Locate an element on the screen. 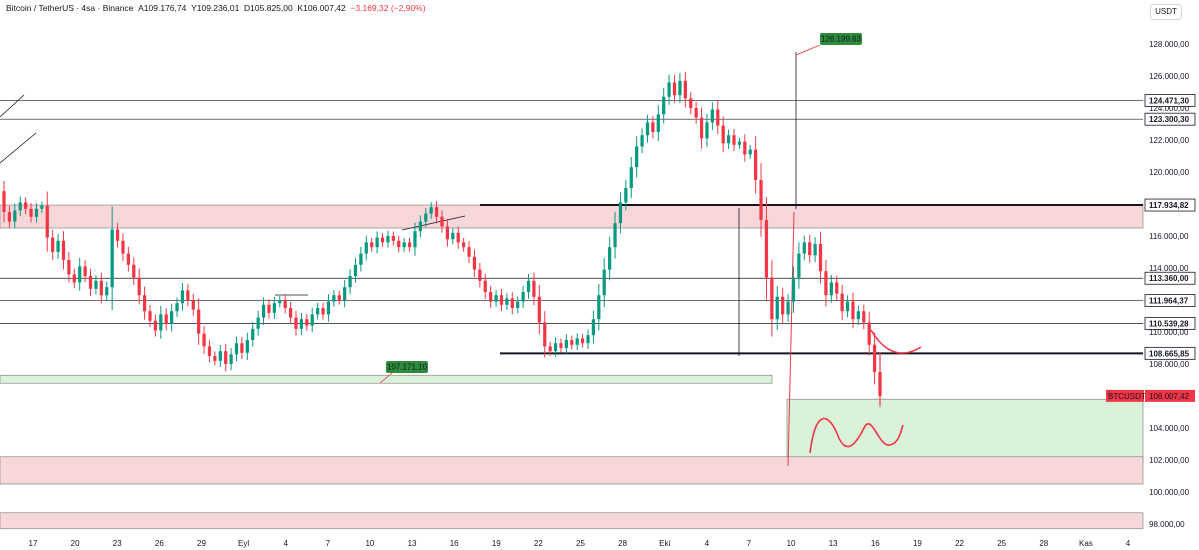 This screenshot has width=1199, height=550. resistance-zone is located at coordinates (572, 470).